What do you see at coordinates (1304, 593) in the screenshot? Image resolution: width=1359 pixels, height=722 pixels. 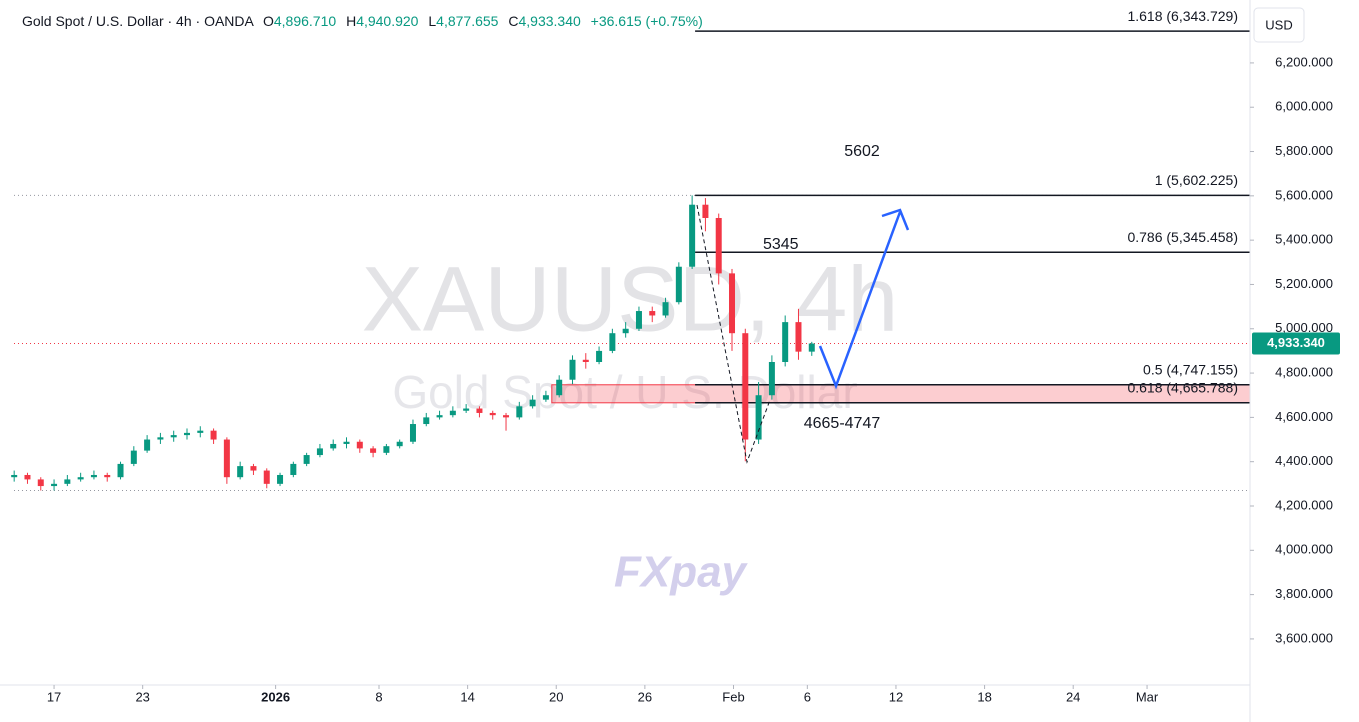 I see `y-tick-label: 3,800.000` at bounding box center [1304, 593].